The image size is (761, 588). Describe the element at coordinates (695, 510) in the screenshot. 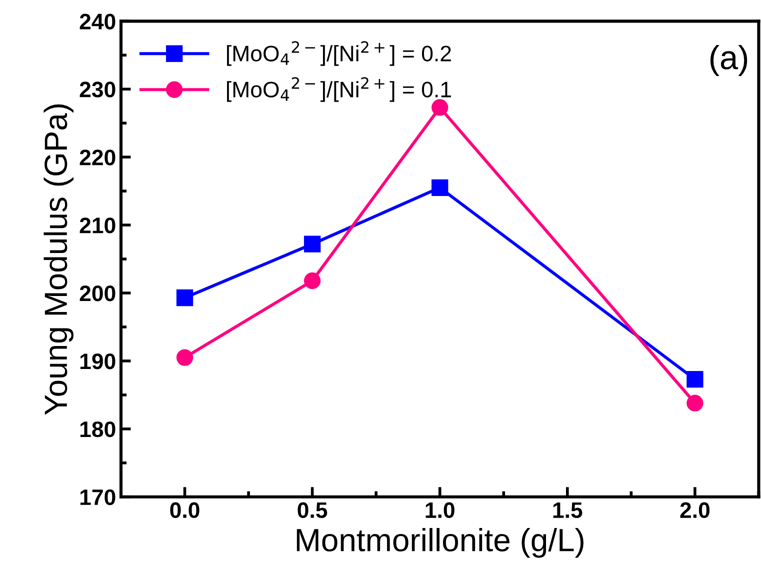

I see `x-tick-label: 2.0` at that location.